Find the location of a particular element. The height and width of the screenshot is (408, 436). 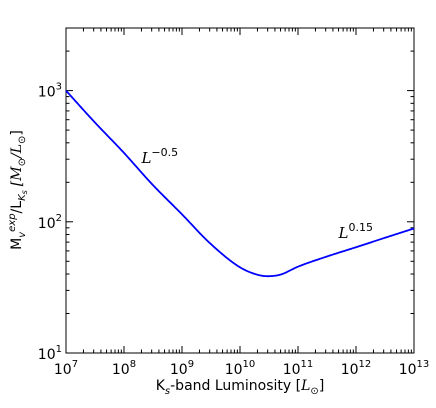

y-tick-label: 10² is located at coordinates (50, 222).